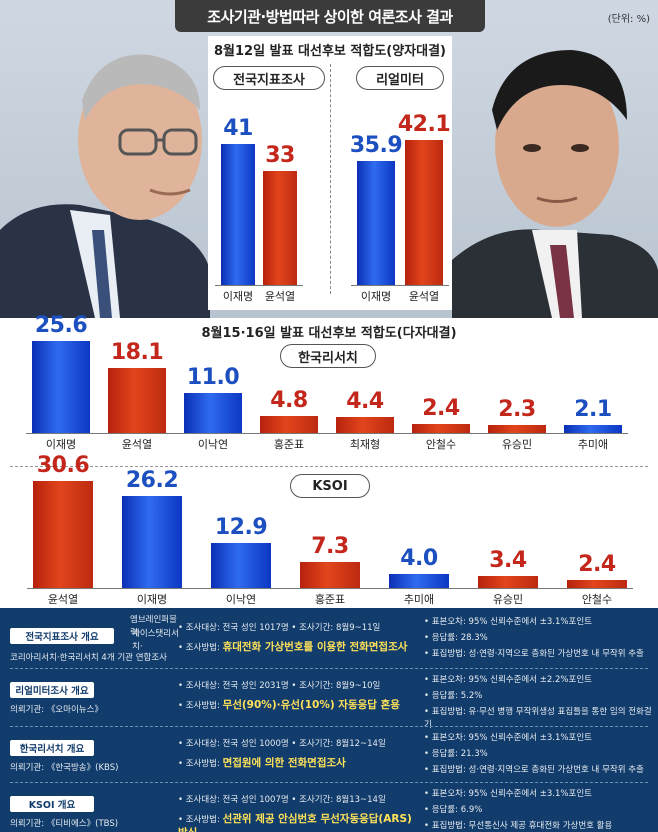  I want to click on bar-리얼미터-1, so click(424, 212).